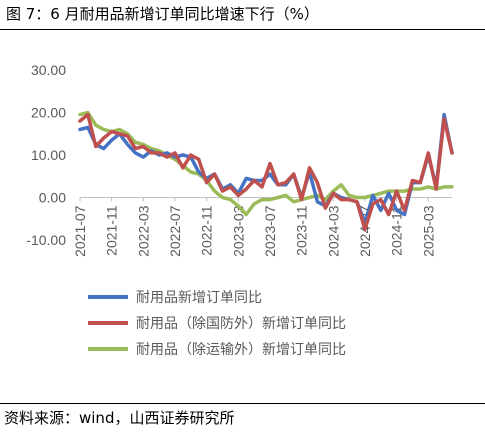  Describe the element at coordinates (46, 240) in the screenshot. I see `y-tick-label: -10.00` at that location.